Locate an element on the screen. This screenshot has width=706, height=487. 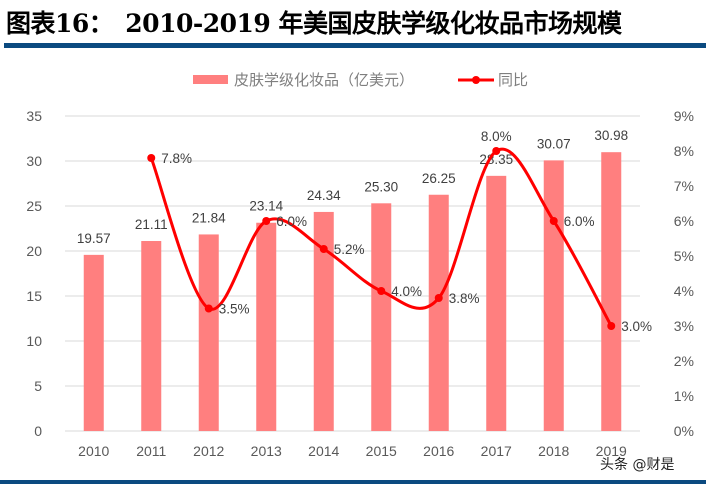
bar-data-label: 21.84 is located at coordinates (209, 217).